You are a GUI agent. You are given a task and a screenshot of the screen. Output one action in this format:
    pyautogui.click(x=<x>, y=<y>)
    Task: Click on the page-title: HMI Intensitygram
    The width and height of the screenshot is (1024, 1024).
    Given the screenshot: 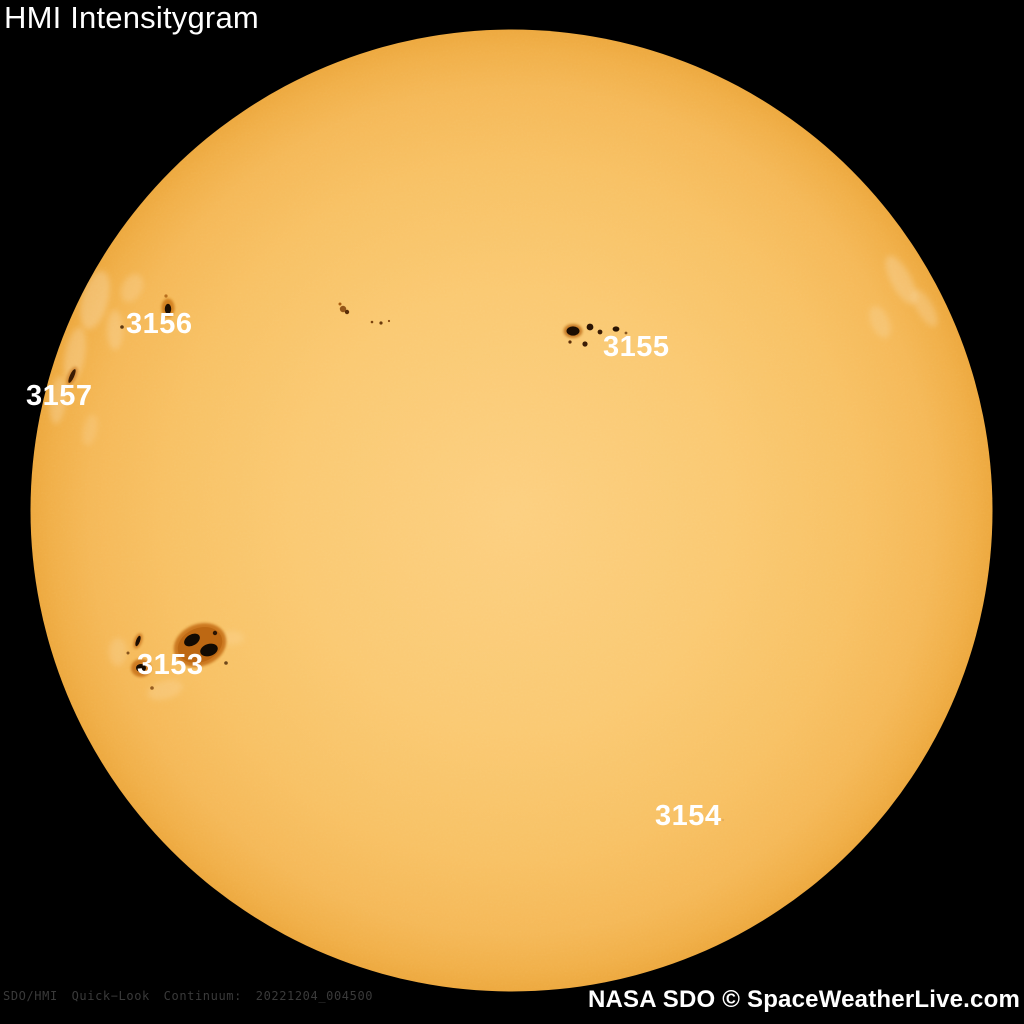 What is the action you would take?
    pyautogui.click(x=131, y=17)
    